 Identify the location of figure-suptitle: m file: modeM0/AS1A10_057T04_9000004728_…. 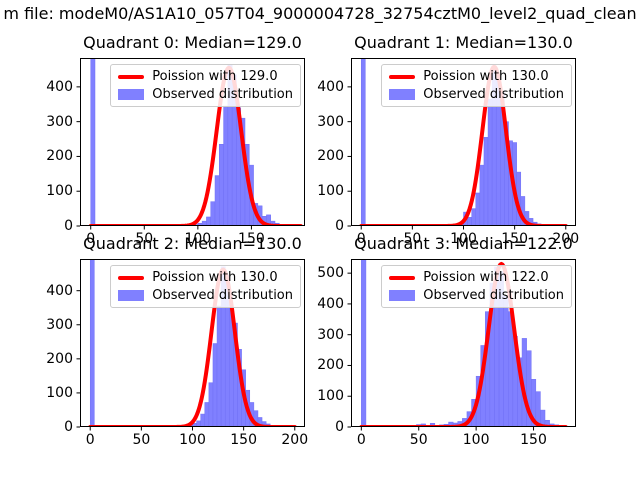
(320, 13).